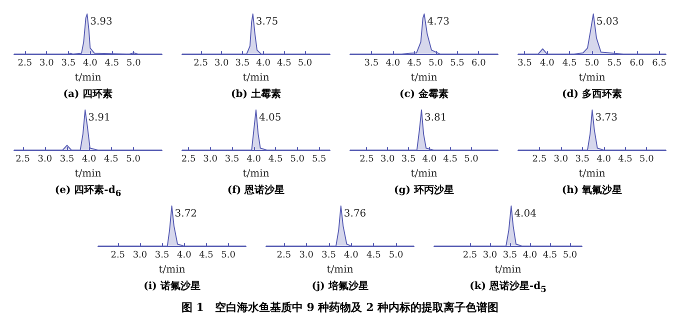  What do you see at coordinates (525, 214) in the screenshot?
I see `annotation: 4.04` at bounding box center [525, 214].